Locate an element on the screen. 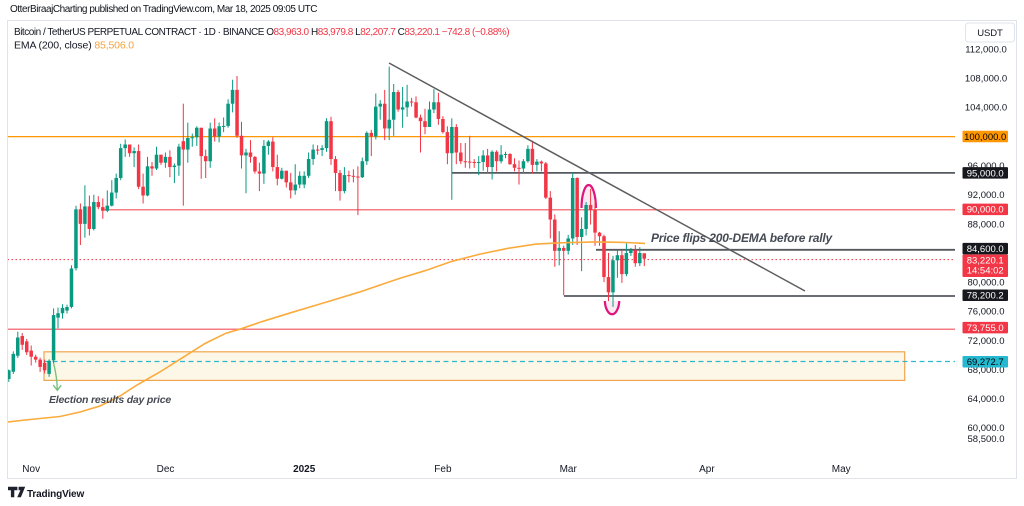 This screenshot has width=1024, height=506. svg-text: 64,000.0 is located at coordinates (986, 399).